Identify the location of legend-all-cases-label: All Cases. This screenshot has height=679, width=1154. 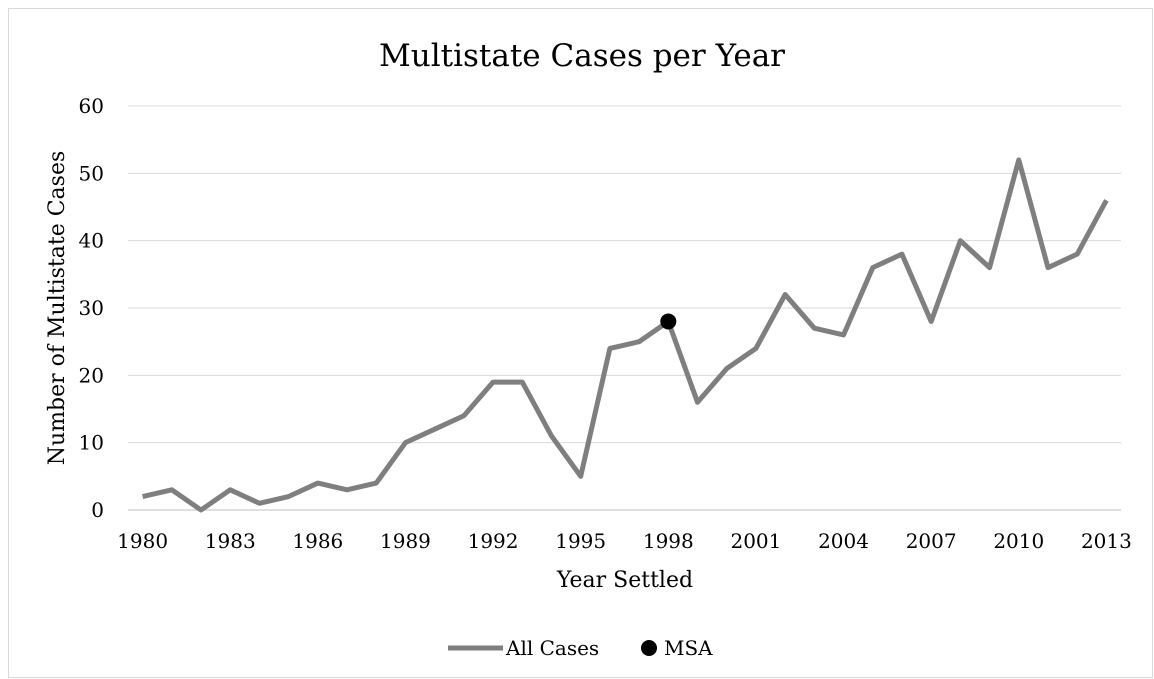
(552, 648).